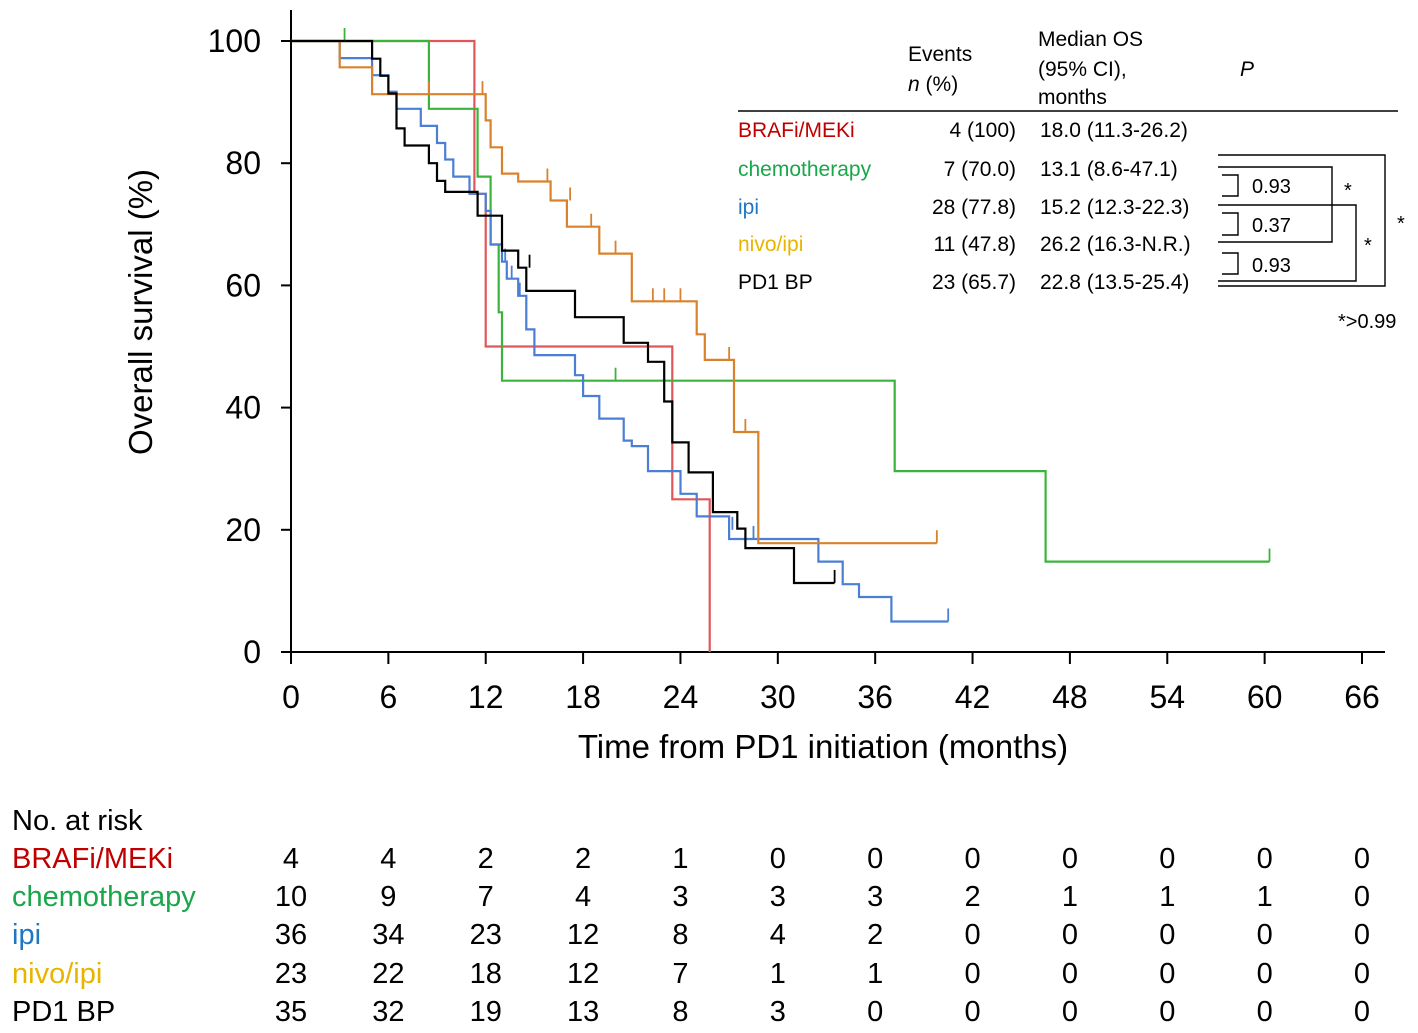  Describe the element at coordinates (980, 169) in the screenshot. I see `legend-events: 7 (70.0)` at that location.